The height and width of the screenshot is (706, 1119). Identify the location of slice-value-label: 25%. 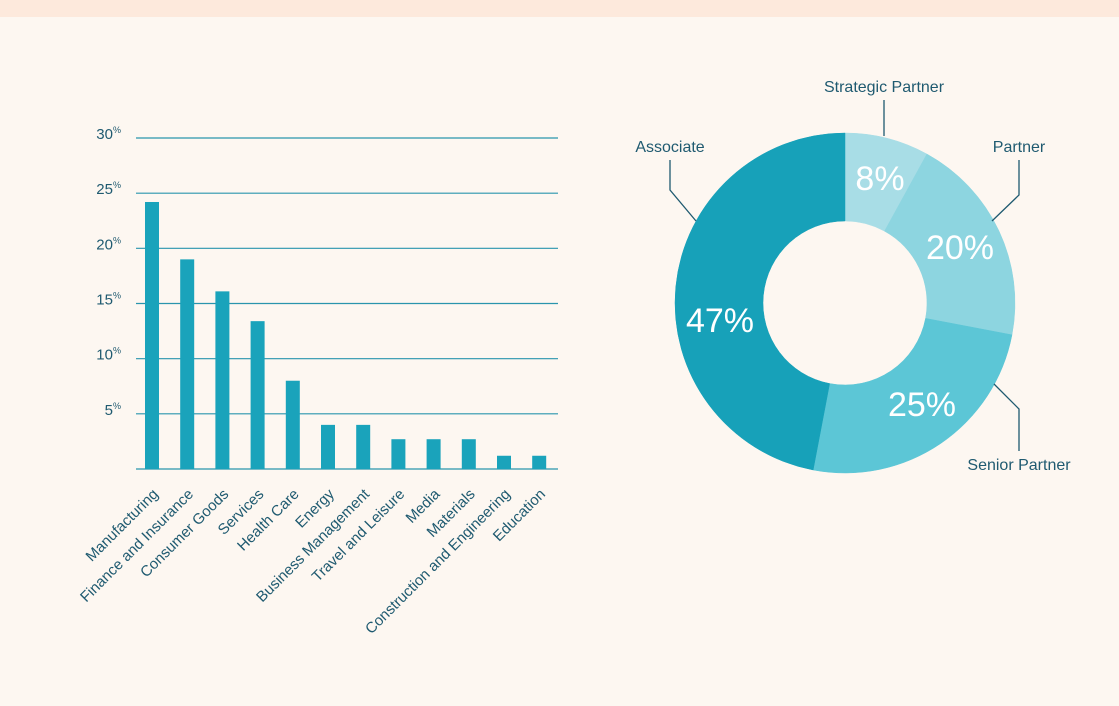
(922, 405).